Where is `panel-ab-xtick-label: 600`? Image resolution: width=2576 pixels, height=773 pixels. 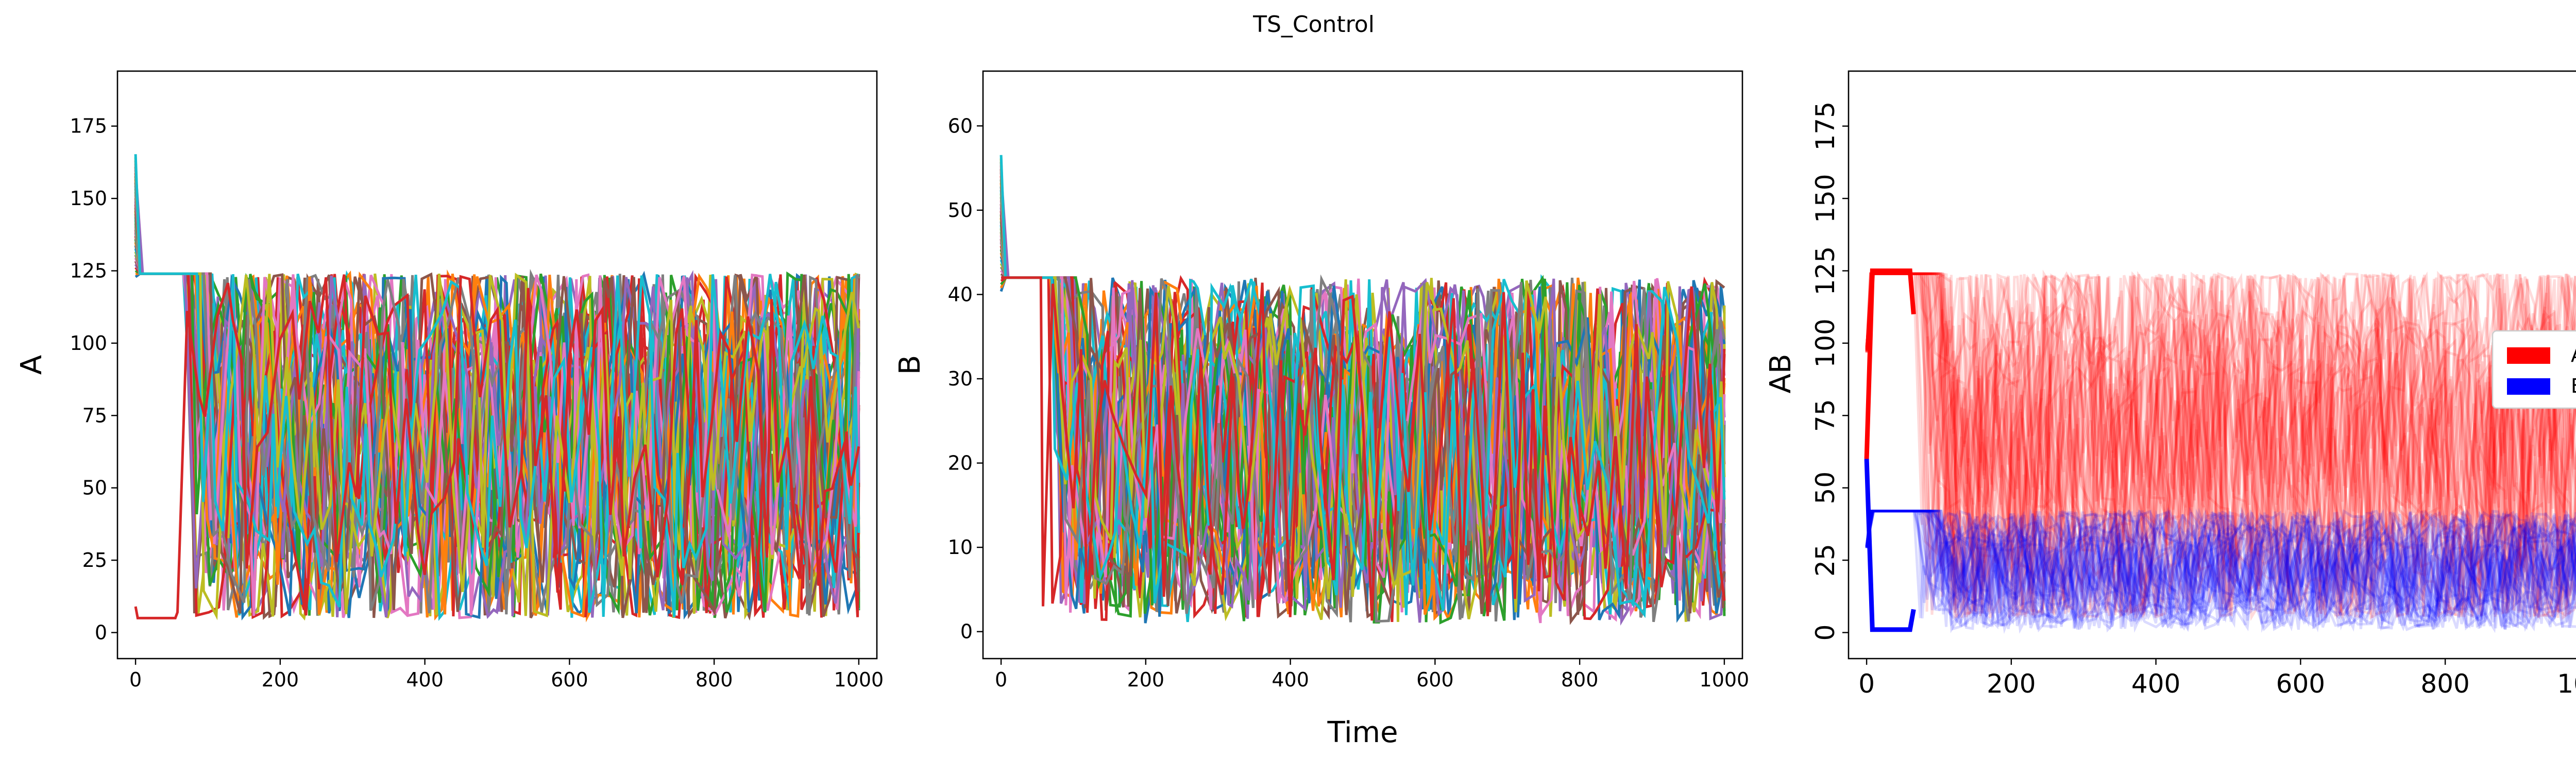
panel-ab-xtick-label: 600 is located at coordinates (2300, 684).